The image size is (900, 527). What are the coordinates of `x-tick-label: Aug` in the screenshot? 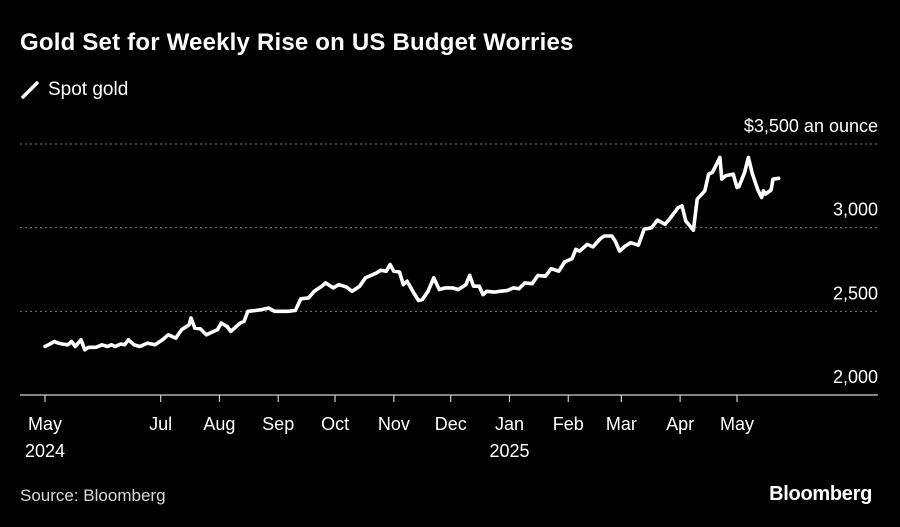 It's located at (219, 424).